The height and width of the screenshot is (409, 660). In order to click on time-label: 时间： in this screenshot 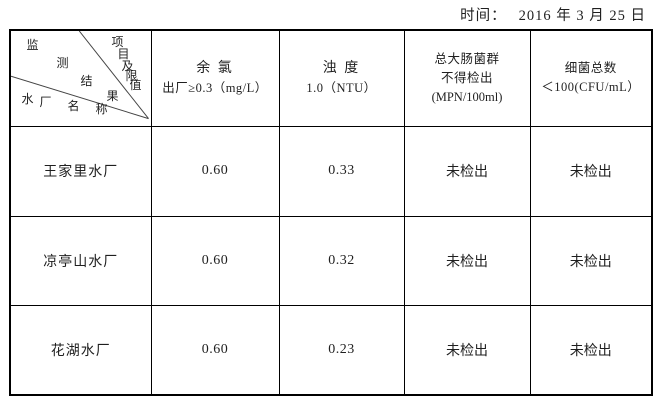, I will do `click(483, 16)`.